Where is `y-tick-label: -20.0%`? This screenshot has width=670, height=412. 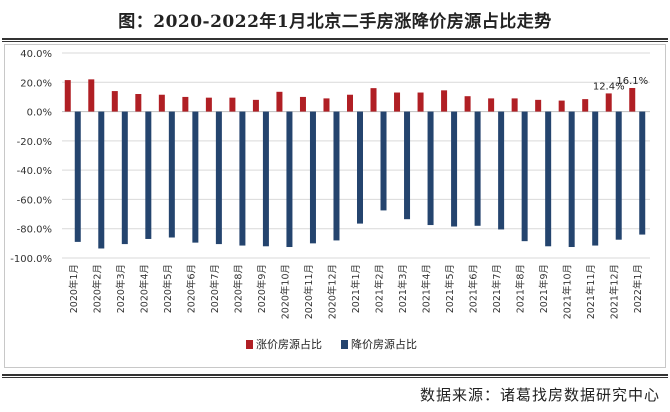
y-tick-label: -20.0% is located at coordinates (34, 142).